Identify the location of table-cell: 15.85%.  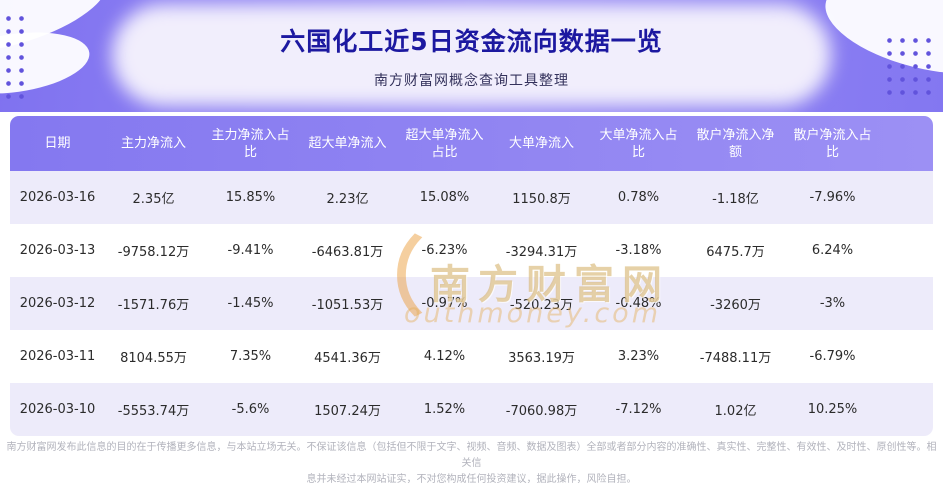
(250, 197).